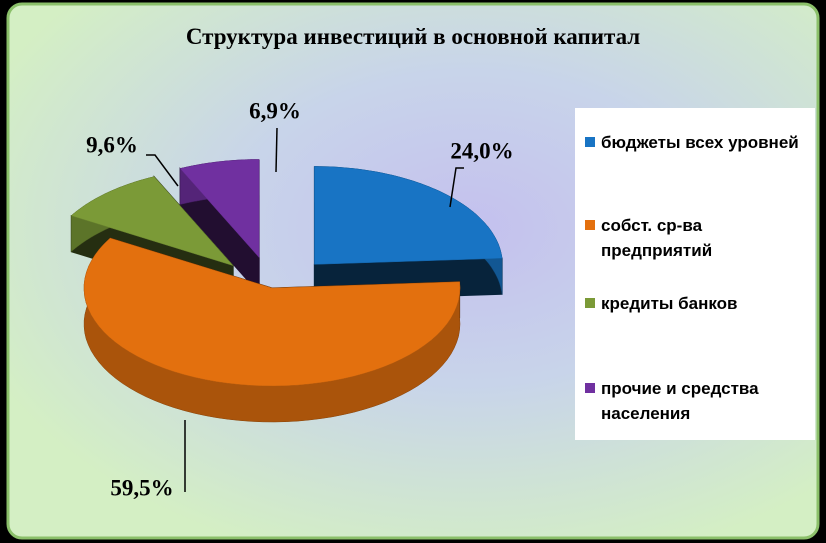 The image size is (826, 543). Describe the element at coordinates (680, 401) in the screenshot. I see `legend-label: прочие и средства населения` at that location.